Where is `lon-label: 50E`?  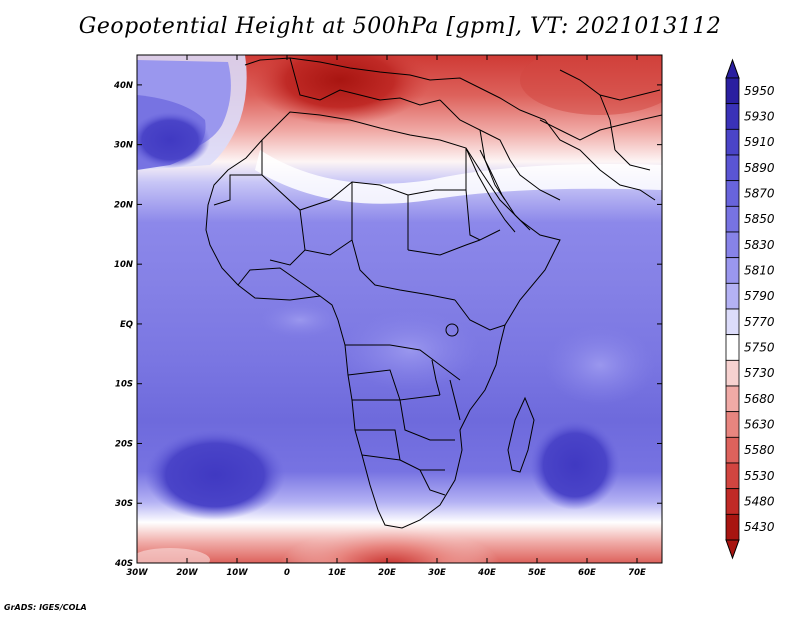 lon-label: 50E is located at coordinates (537, 573).